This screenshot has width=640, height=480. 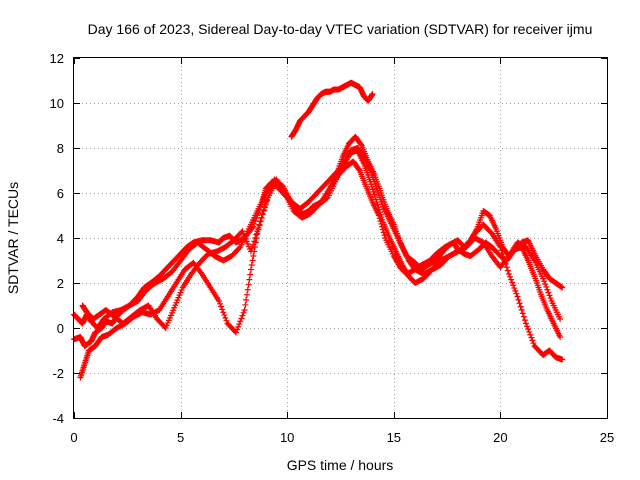 What do you see at coordinates (58, 418) in the screenshot?
I see `y-tick-label: -4` at bounding box center [58, 418].